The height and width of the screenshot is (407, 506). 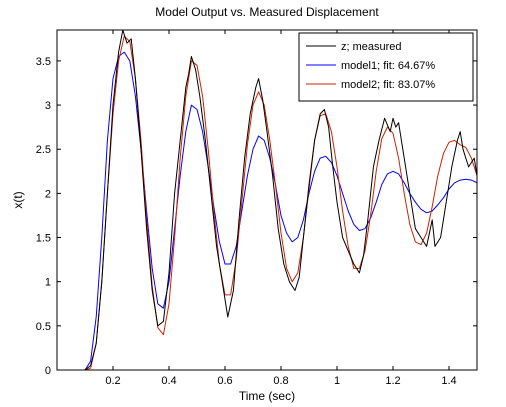 I want to click on x-tick-label: 0.6, so click(x=224, y=381).